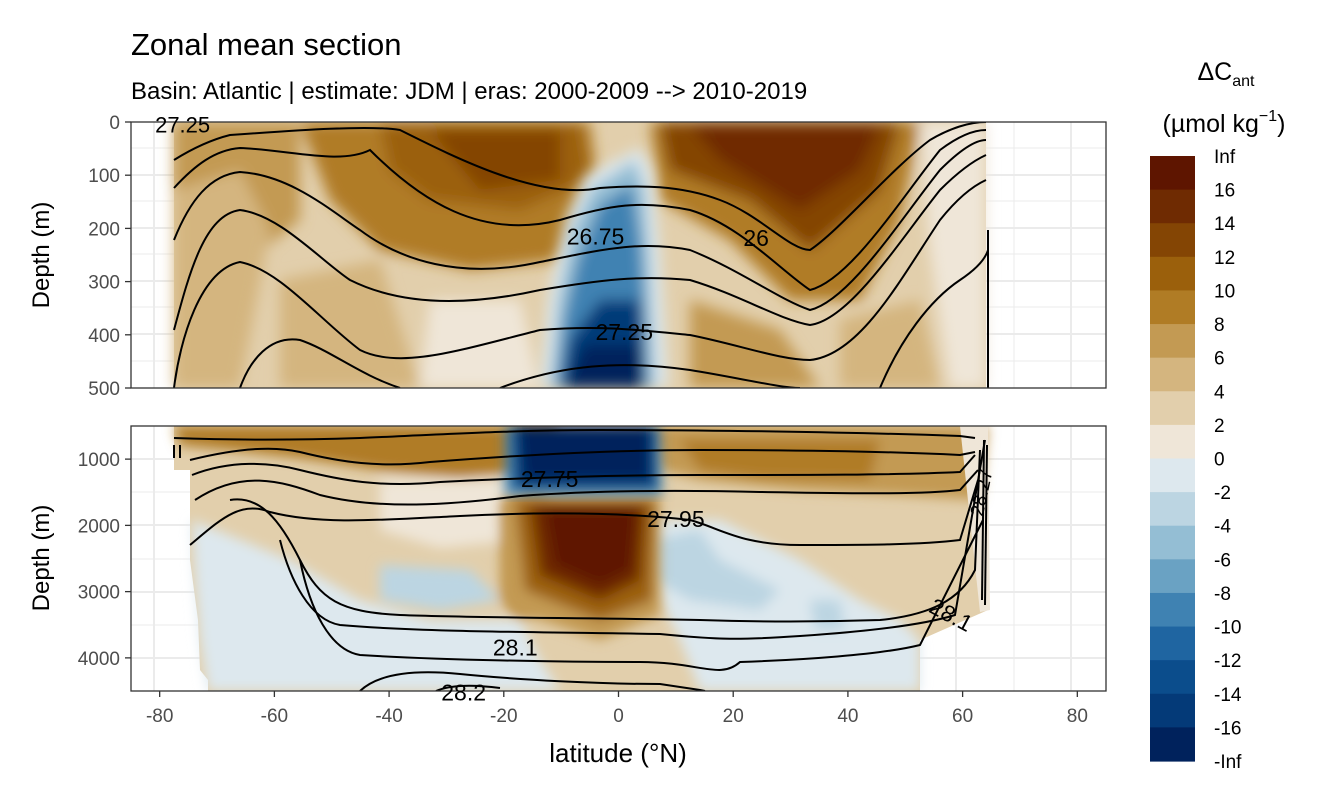  Describe the element at coordinates (1224, 291) in the screenshot. I see `legend-label: 10` at that location.